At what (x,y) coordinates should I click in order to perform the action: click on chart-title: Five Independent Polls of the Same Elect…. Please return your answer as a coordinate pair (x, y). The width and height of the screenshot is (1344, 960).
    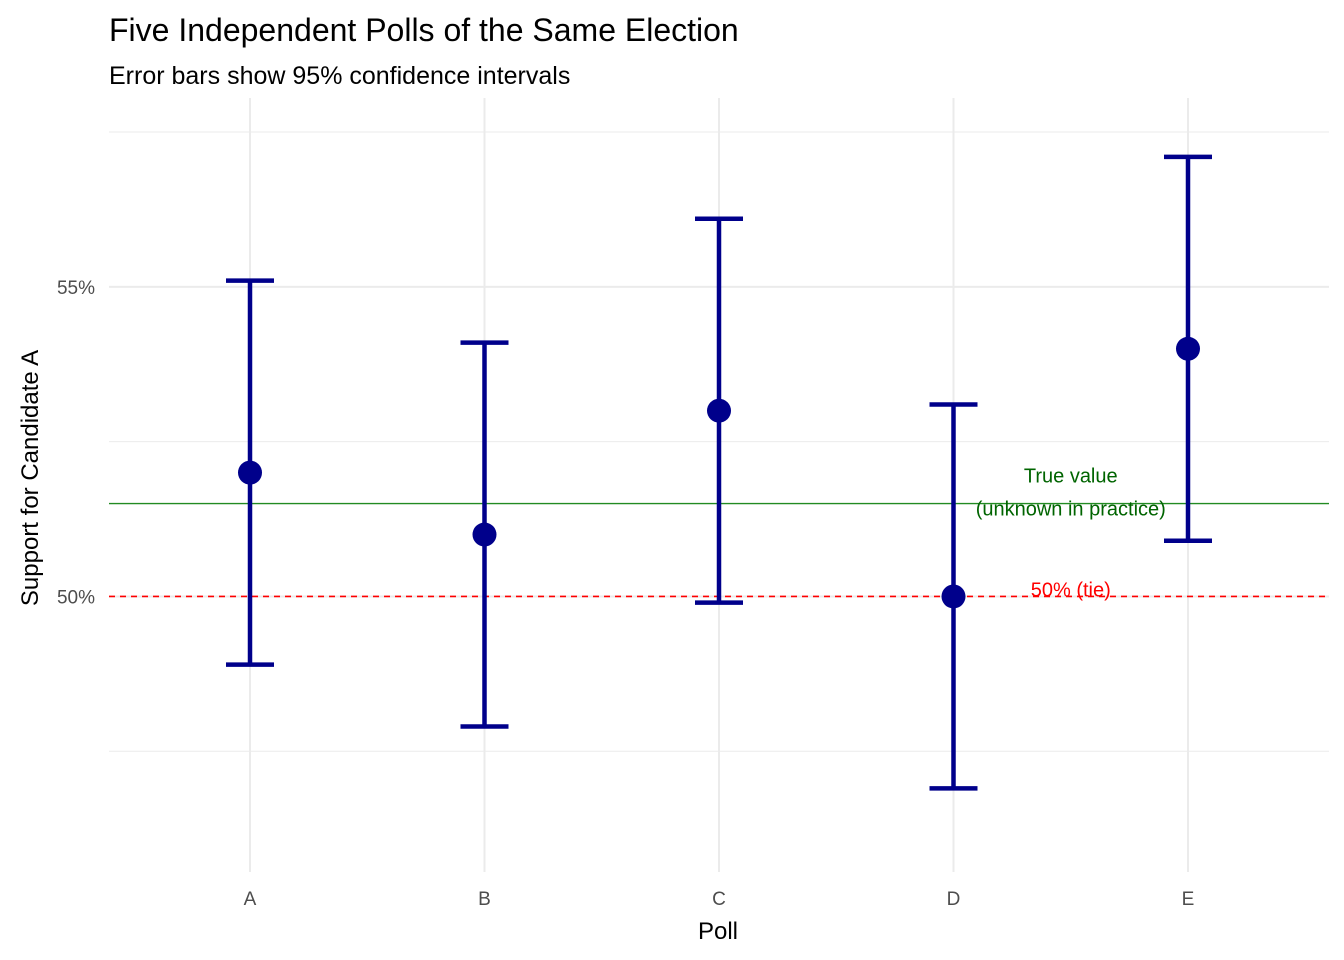
    Looking at the image, I should click on (424, 30).